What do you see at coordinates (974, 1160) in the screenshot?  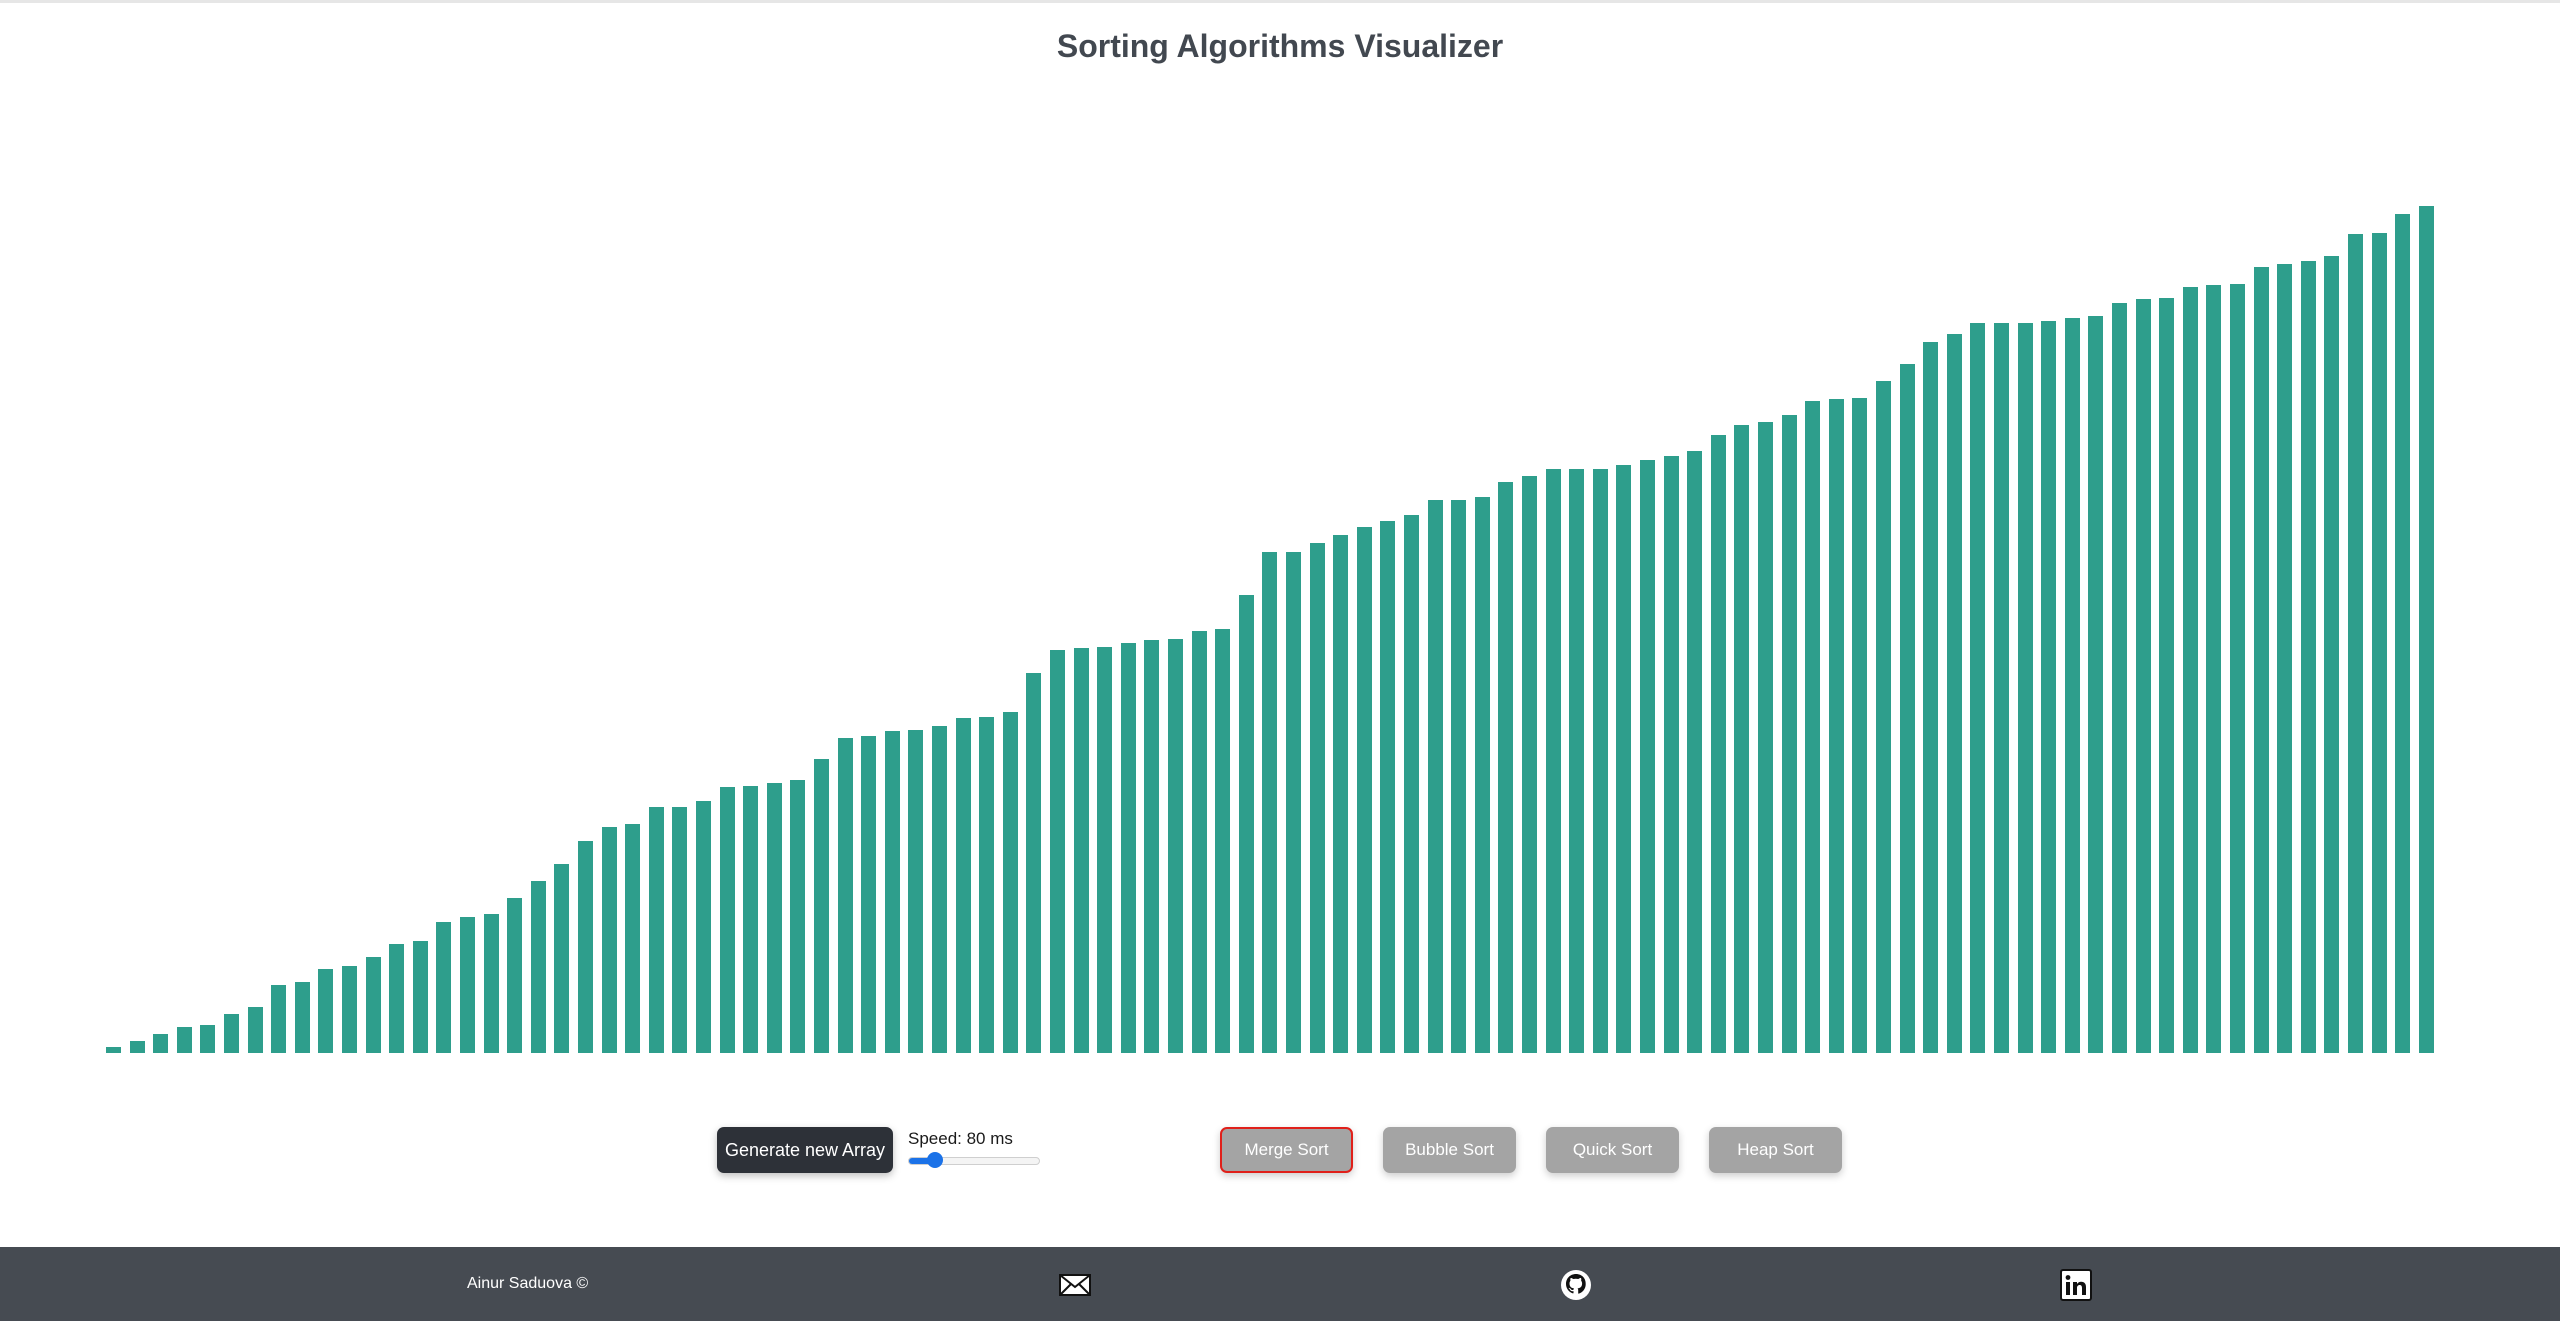 I see `speed-slider` at bounding box center [974, 1160].